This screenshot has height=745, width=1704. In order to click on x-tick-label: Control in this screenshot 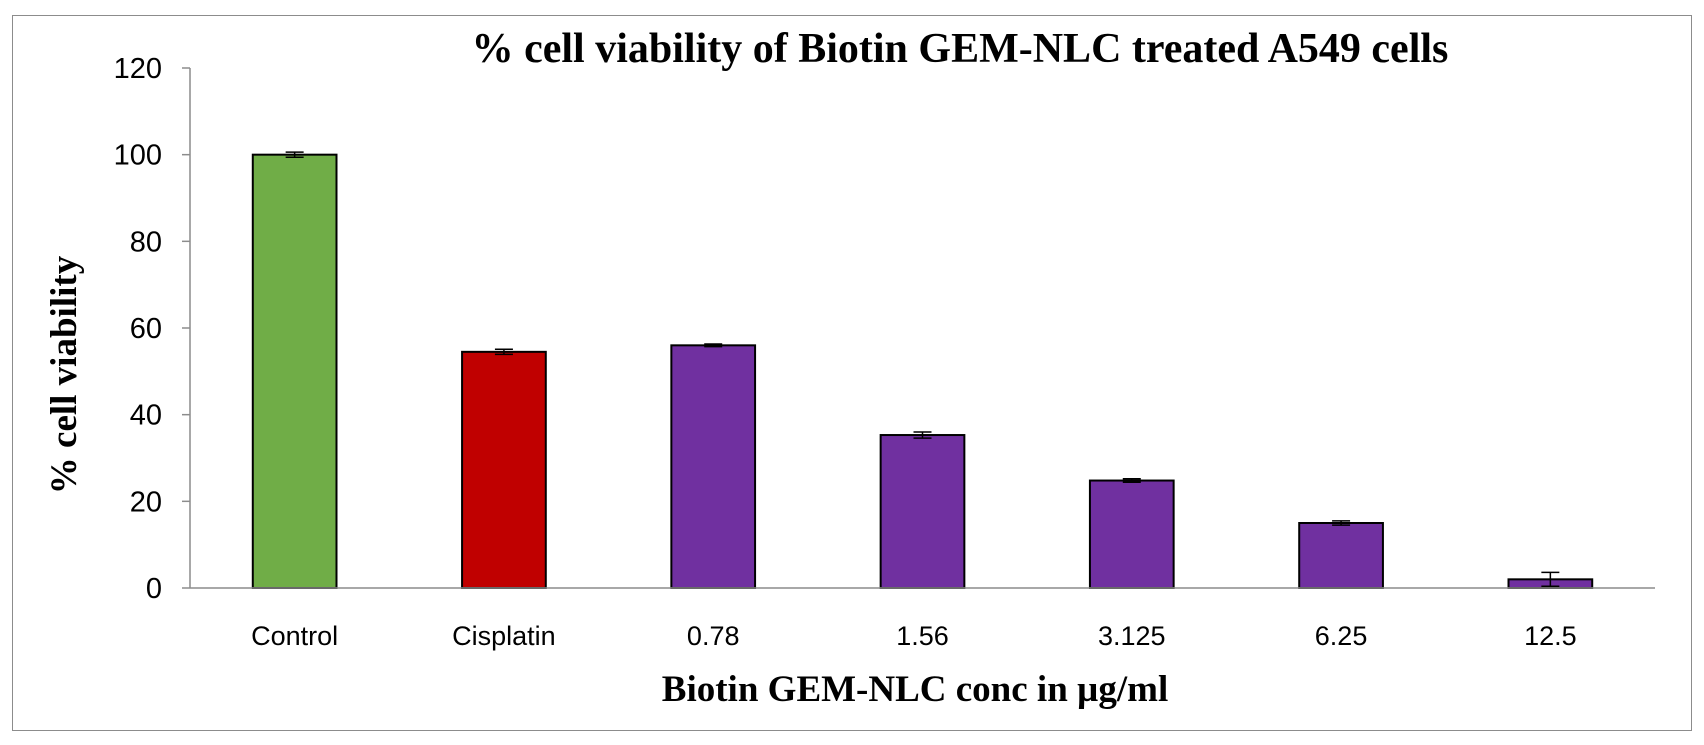, I will do `click(294, 636)`.